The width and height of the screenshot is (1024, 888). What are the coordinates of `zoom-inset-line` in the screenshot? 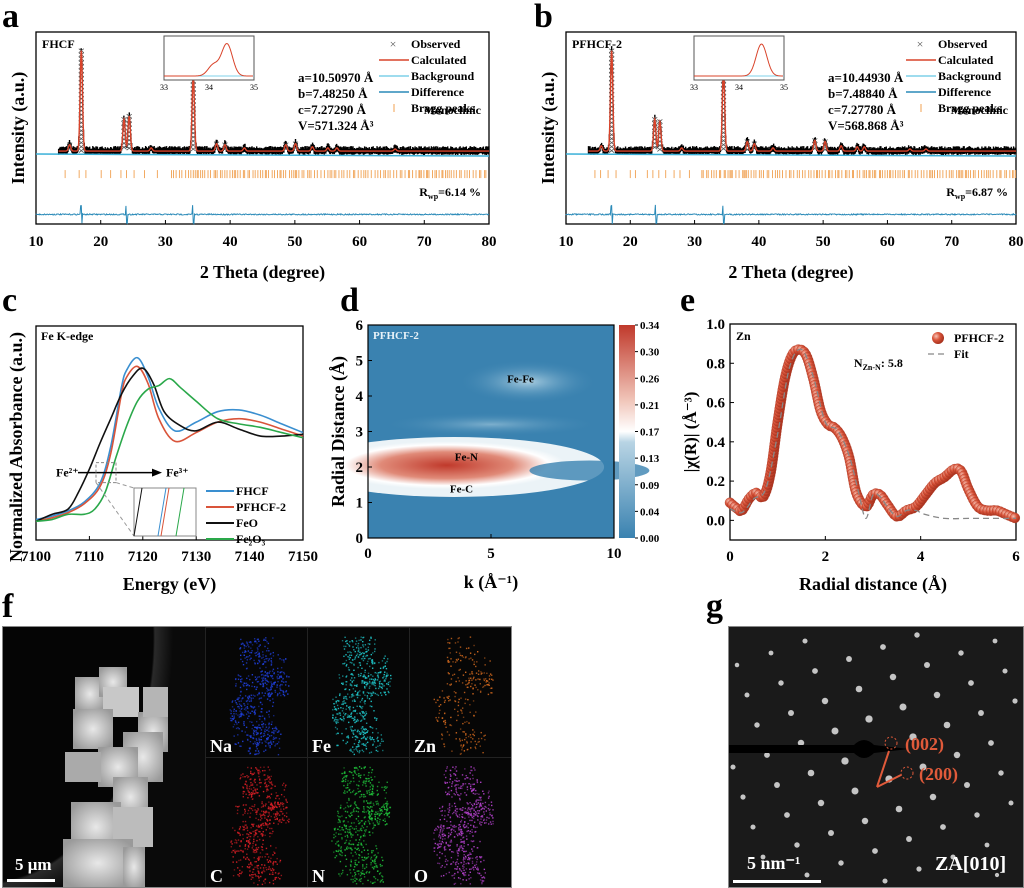 It's located at (165, 512).